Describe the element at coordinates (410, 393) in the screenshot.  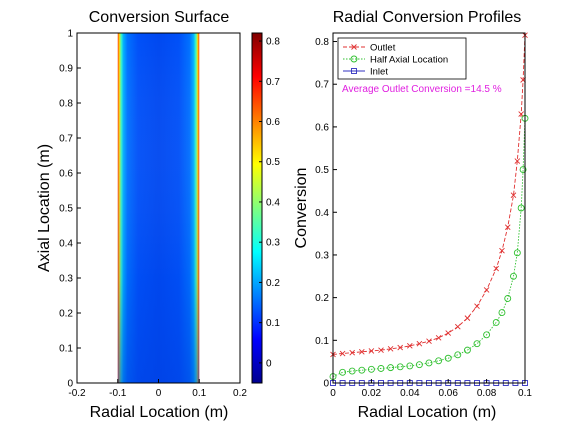
I see `x-tick-label: 0.04` at that location.